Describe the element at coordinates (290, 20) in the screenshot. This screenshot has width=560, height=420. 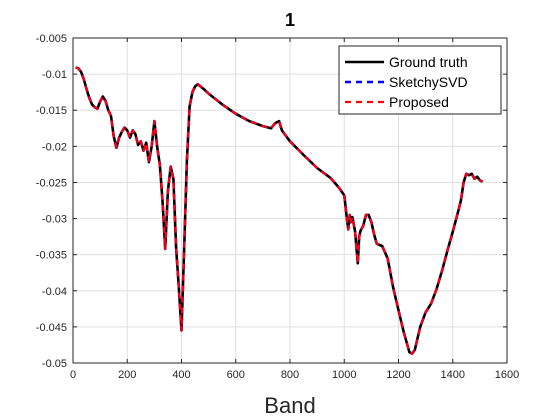
I see `chart-title: 1` at that location.